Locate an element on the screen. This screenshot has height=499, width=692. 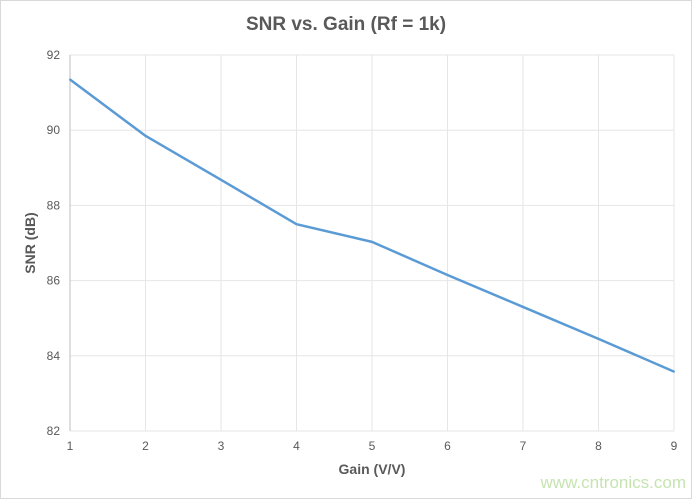
x-tick-label: 8 is located at coordinates (598, 446).